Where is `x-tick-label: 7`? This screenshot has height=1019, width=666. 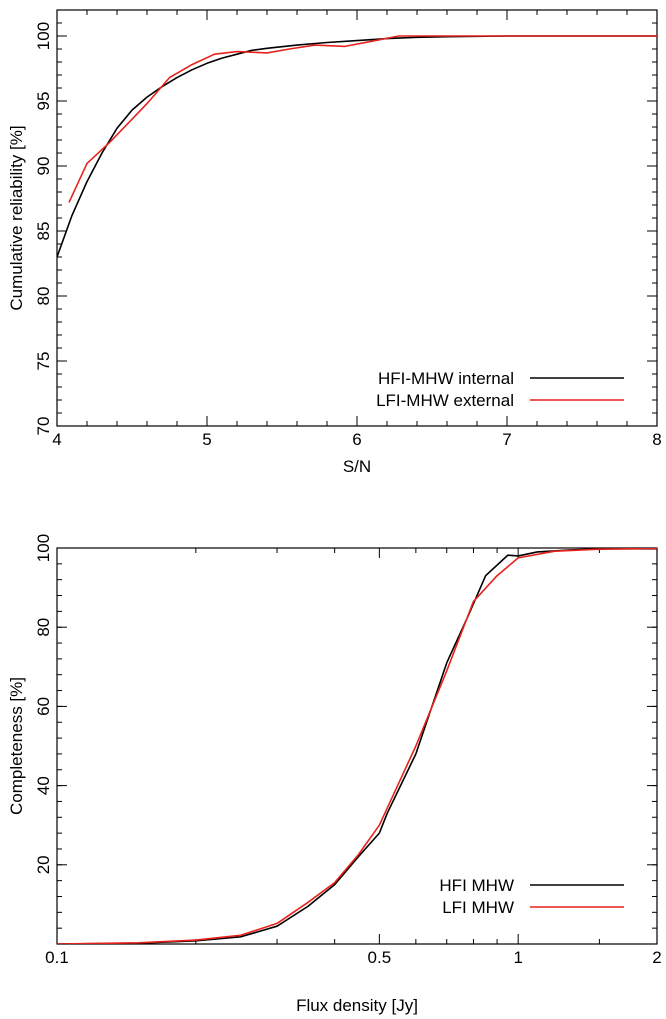
x-tick-label: 7 is located at coordinates (506, 439).